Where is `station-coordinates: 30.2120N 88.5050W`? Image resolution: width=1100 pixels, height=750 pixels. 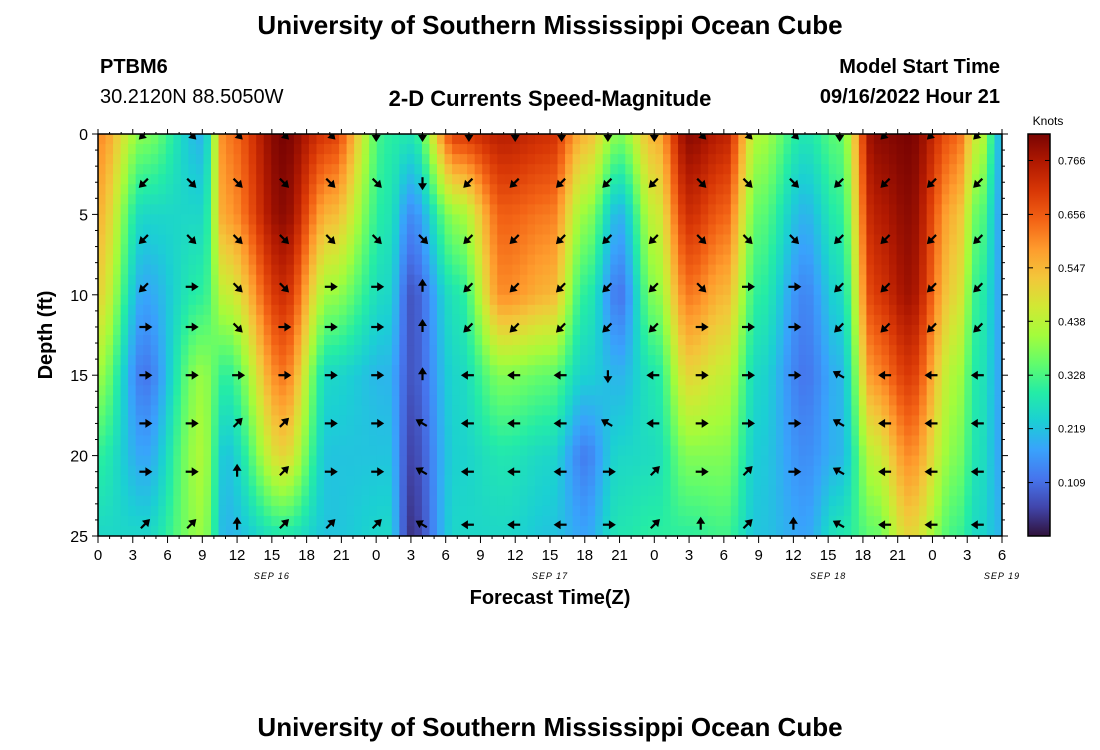
station-coordinates: 30.2120N 88.5050W is located at coordinates (192, 97).